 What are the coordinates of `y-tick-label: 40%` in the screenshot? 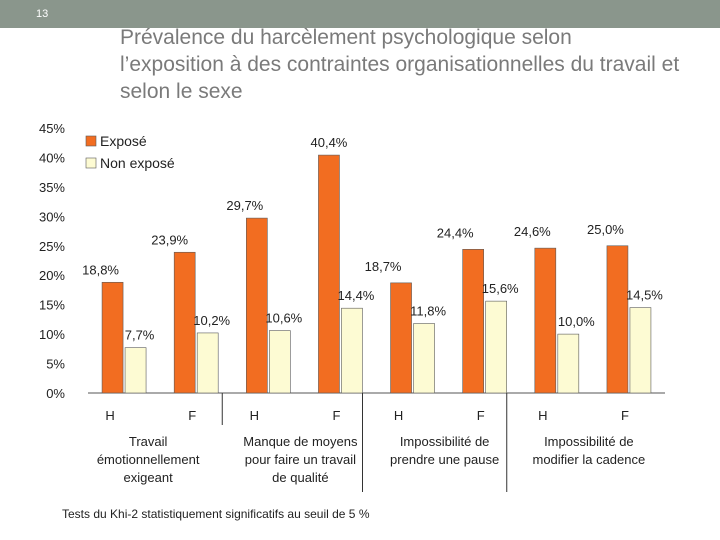 It's located at (52, 157).